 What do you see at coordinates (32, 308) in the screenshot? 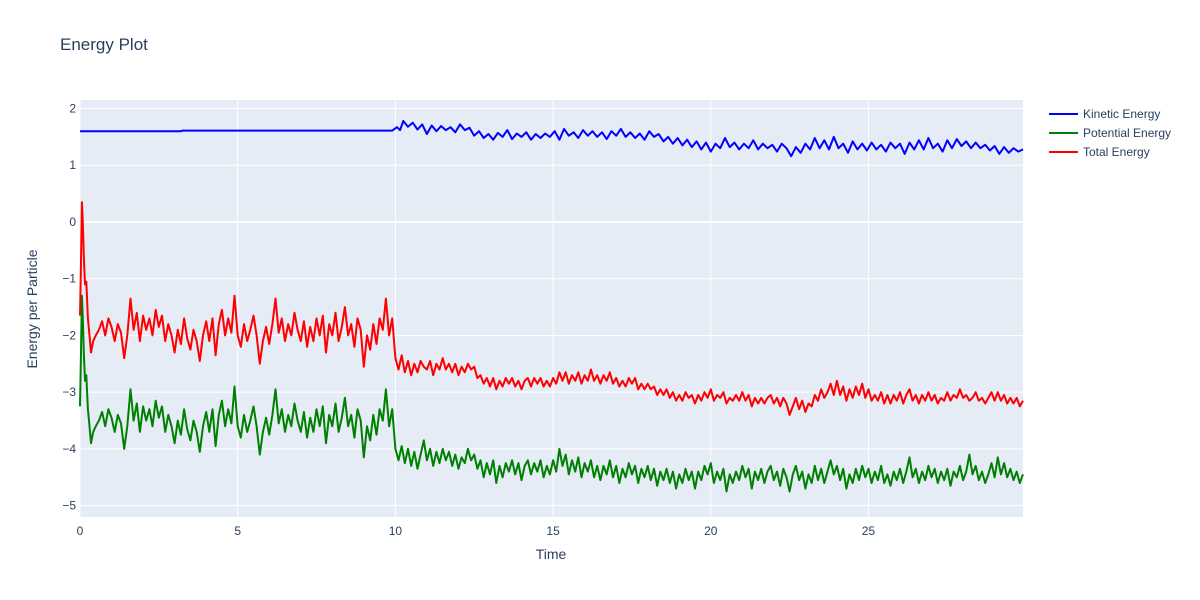
I see `y-axis-title: Energy per Particle` at bounding box center [32, 308].